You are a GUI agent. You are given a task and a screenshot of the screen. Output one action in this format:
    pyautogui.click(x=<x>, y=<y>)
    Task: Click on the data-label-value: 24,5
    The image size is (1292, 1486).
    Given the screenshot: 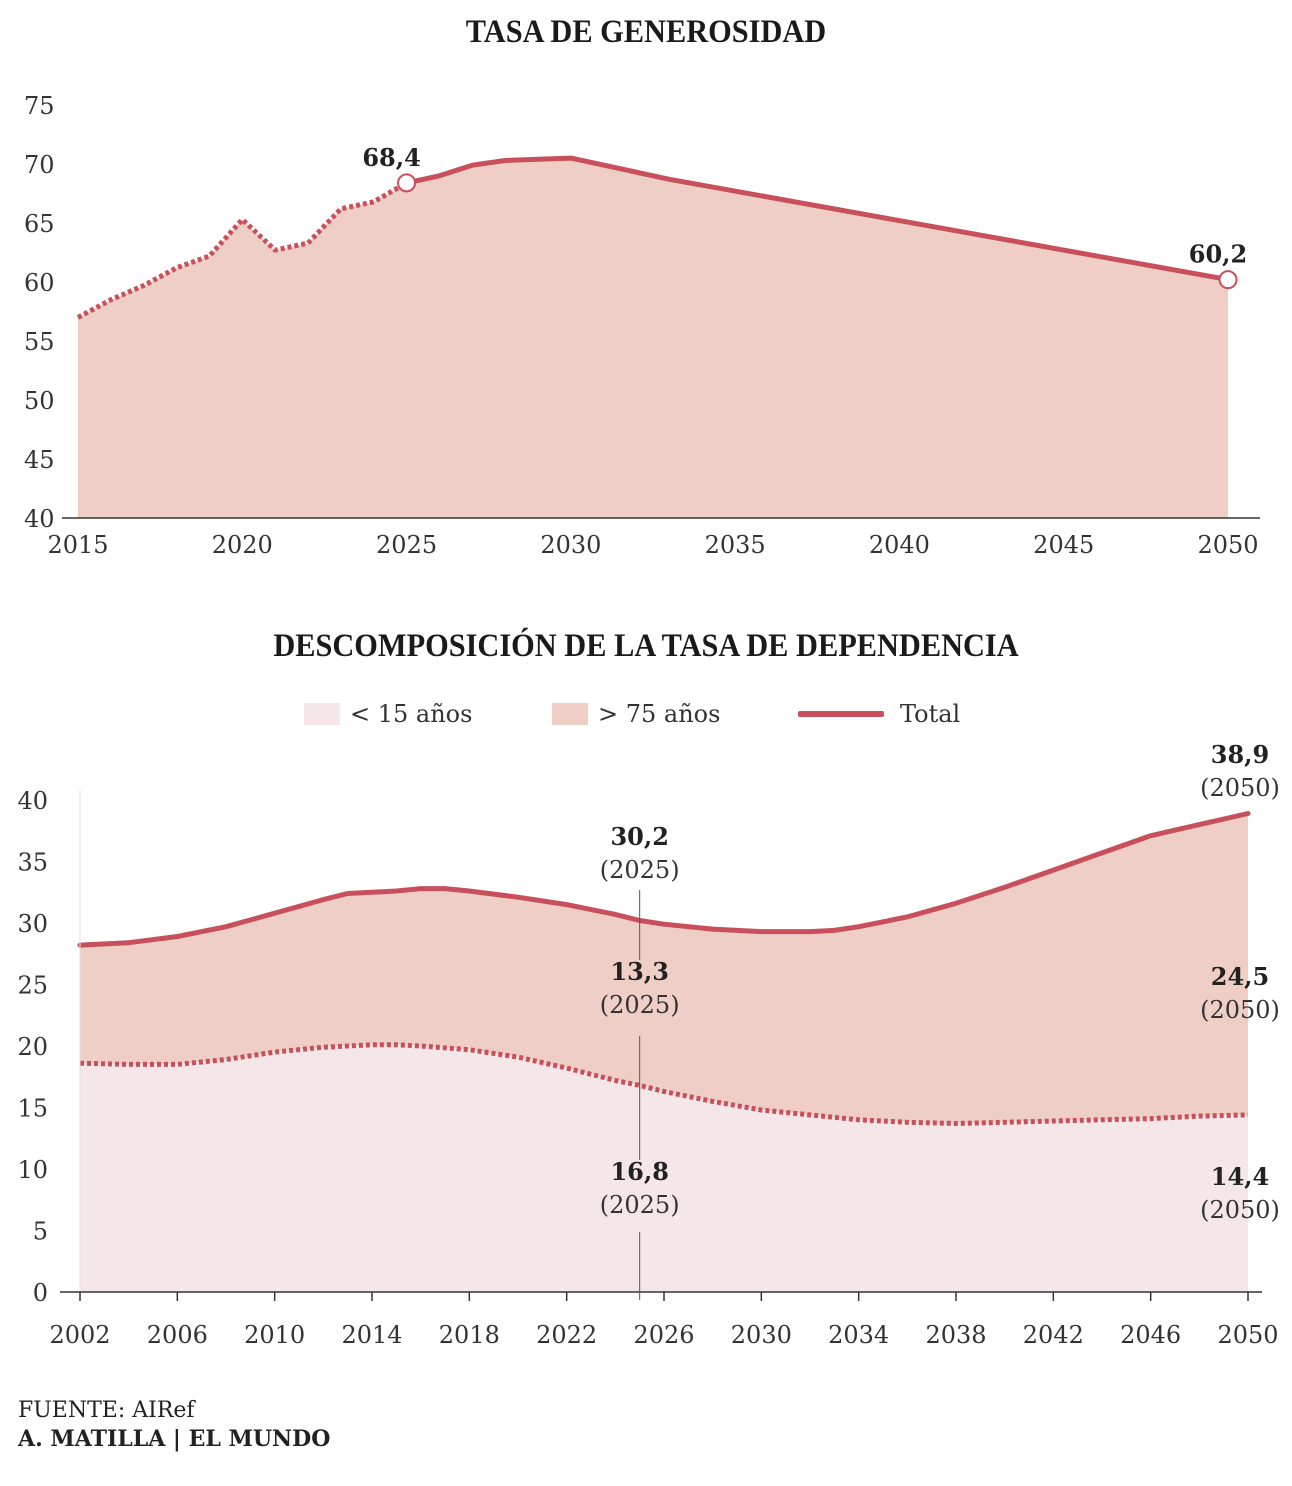 What is the action you would take?
    pyautogui.click(x=1240, y=976)
    